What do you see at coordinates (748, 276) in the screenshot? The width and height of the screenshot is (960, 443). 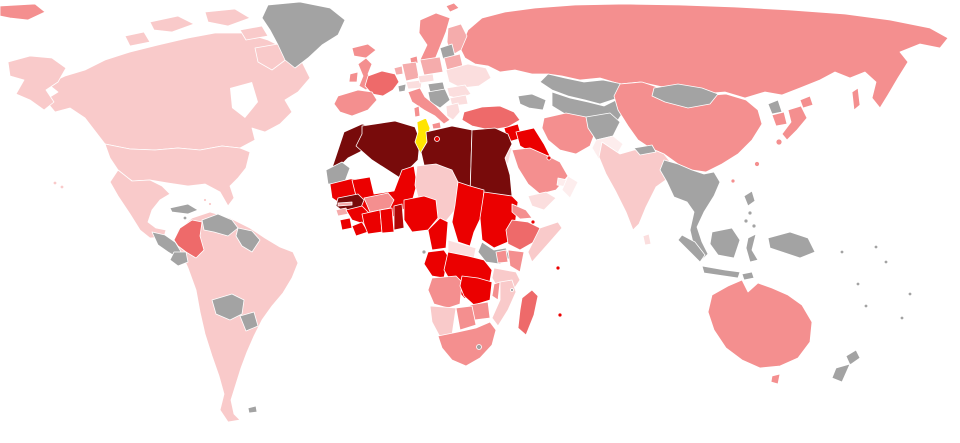 I see `region-indonesia-timor` at bounding box center [748, 276].